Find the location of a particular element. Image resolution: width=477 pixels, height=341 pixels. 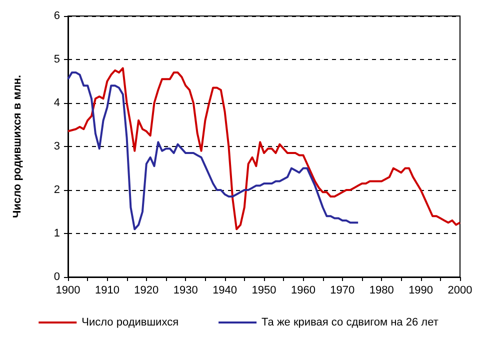

y-tick-label: 3 is located at coordinates (57, 146).